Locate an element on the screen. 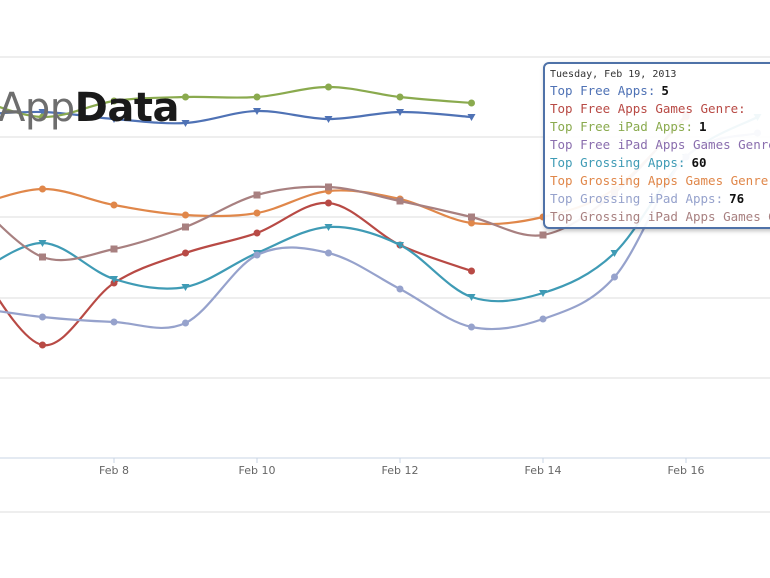 The height and width of the screenshot is (578, 770). tooltip-date: Tuesday, Feb 19, 2013 is located at coordinates (613, 74).